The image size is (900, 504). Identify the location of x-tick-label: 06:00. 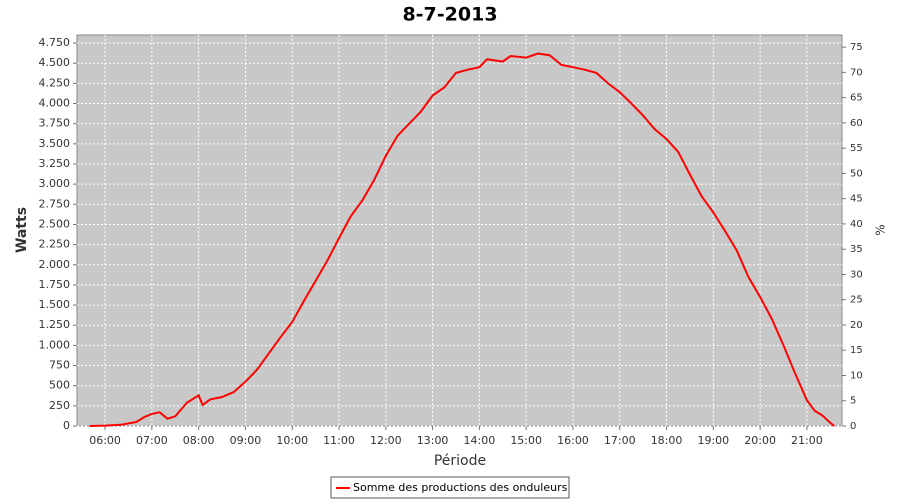
(105, 440).